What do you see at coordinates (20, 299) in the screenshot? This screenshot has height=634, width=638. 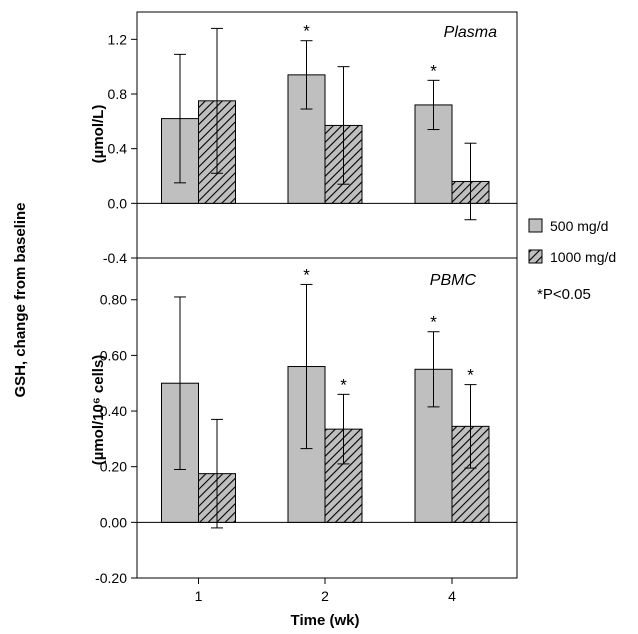 I see `shared-ylabel: GSH, change from baseline` at bounding box center [20, 299].